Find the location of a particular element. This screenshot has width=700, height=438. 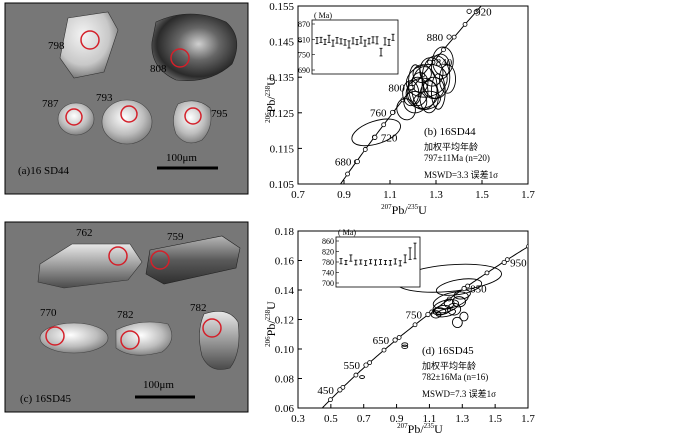

x-axis-label: 207Pb/235U is located at coordinates (420, 429).